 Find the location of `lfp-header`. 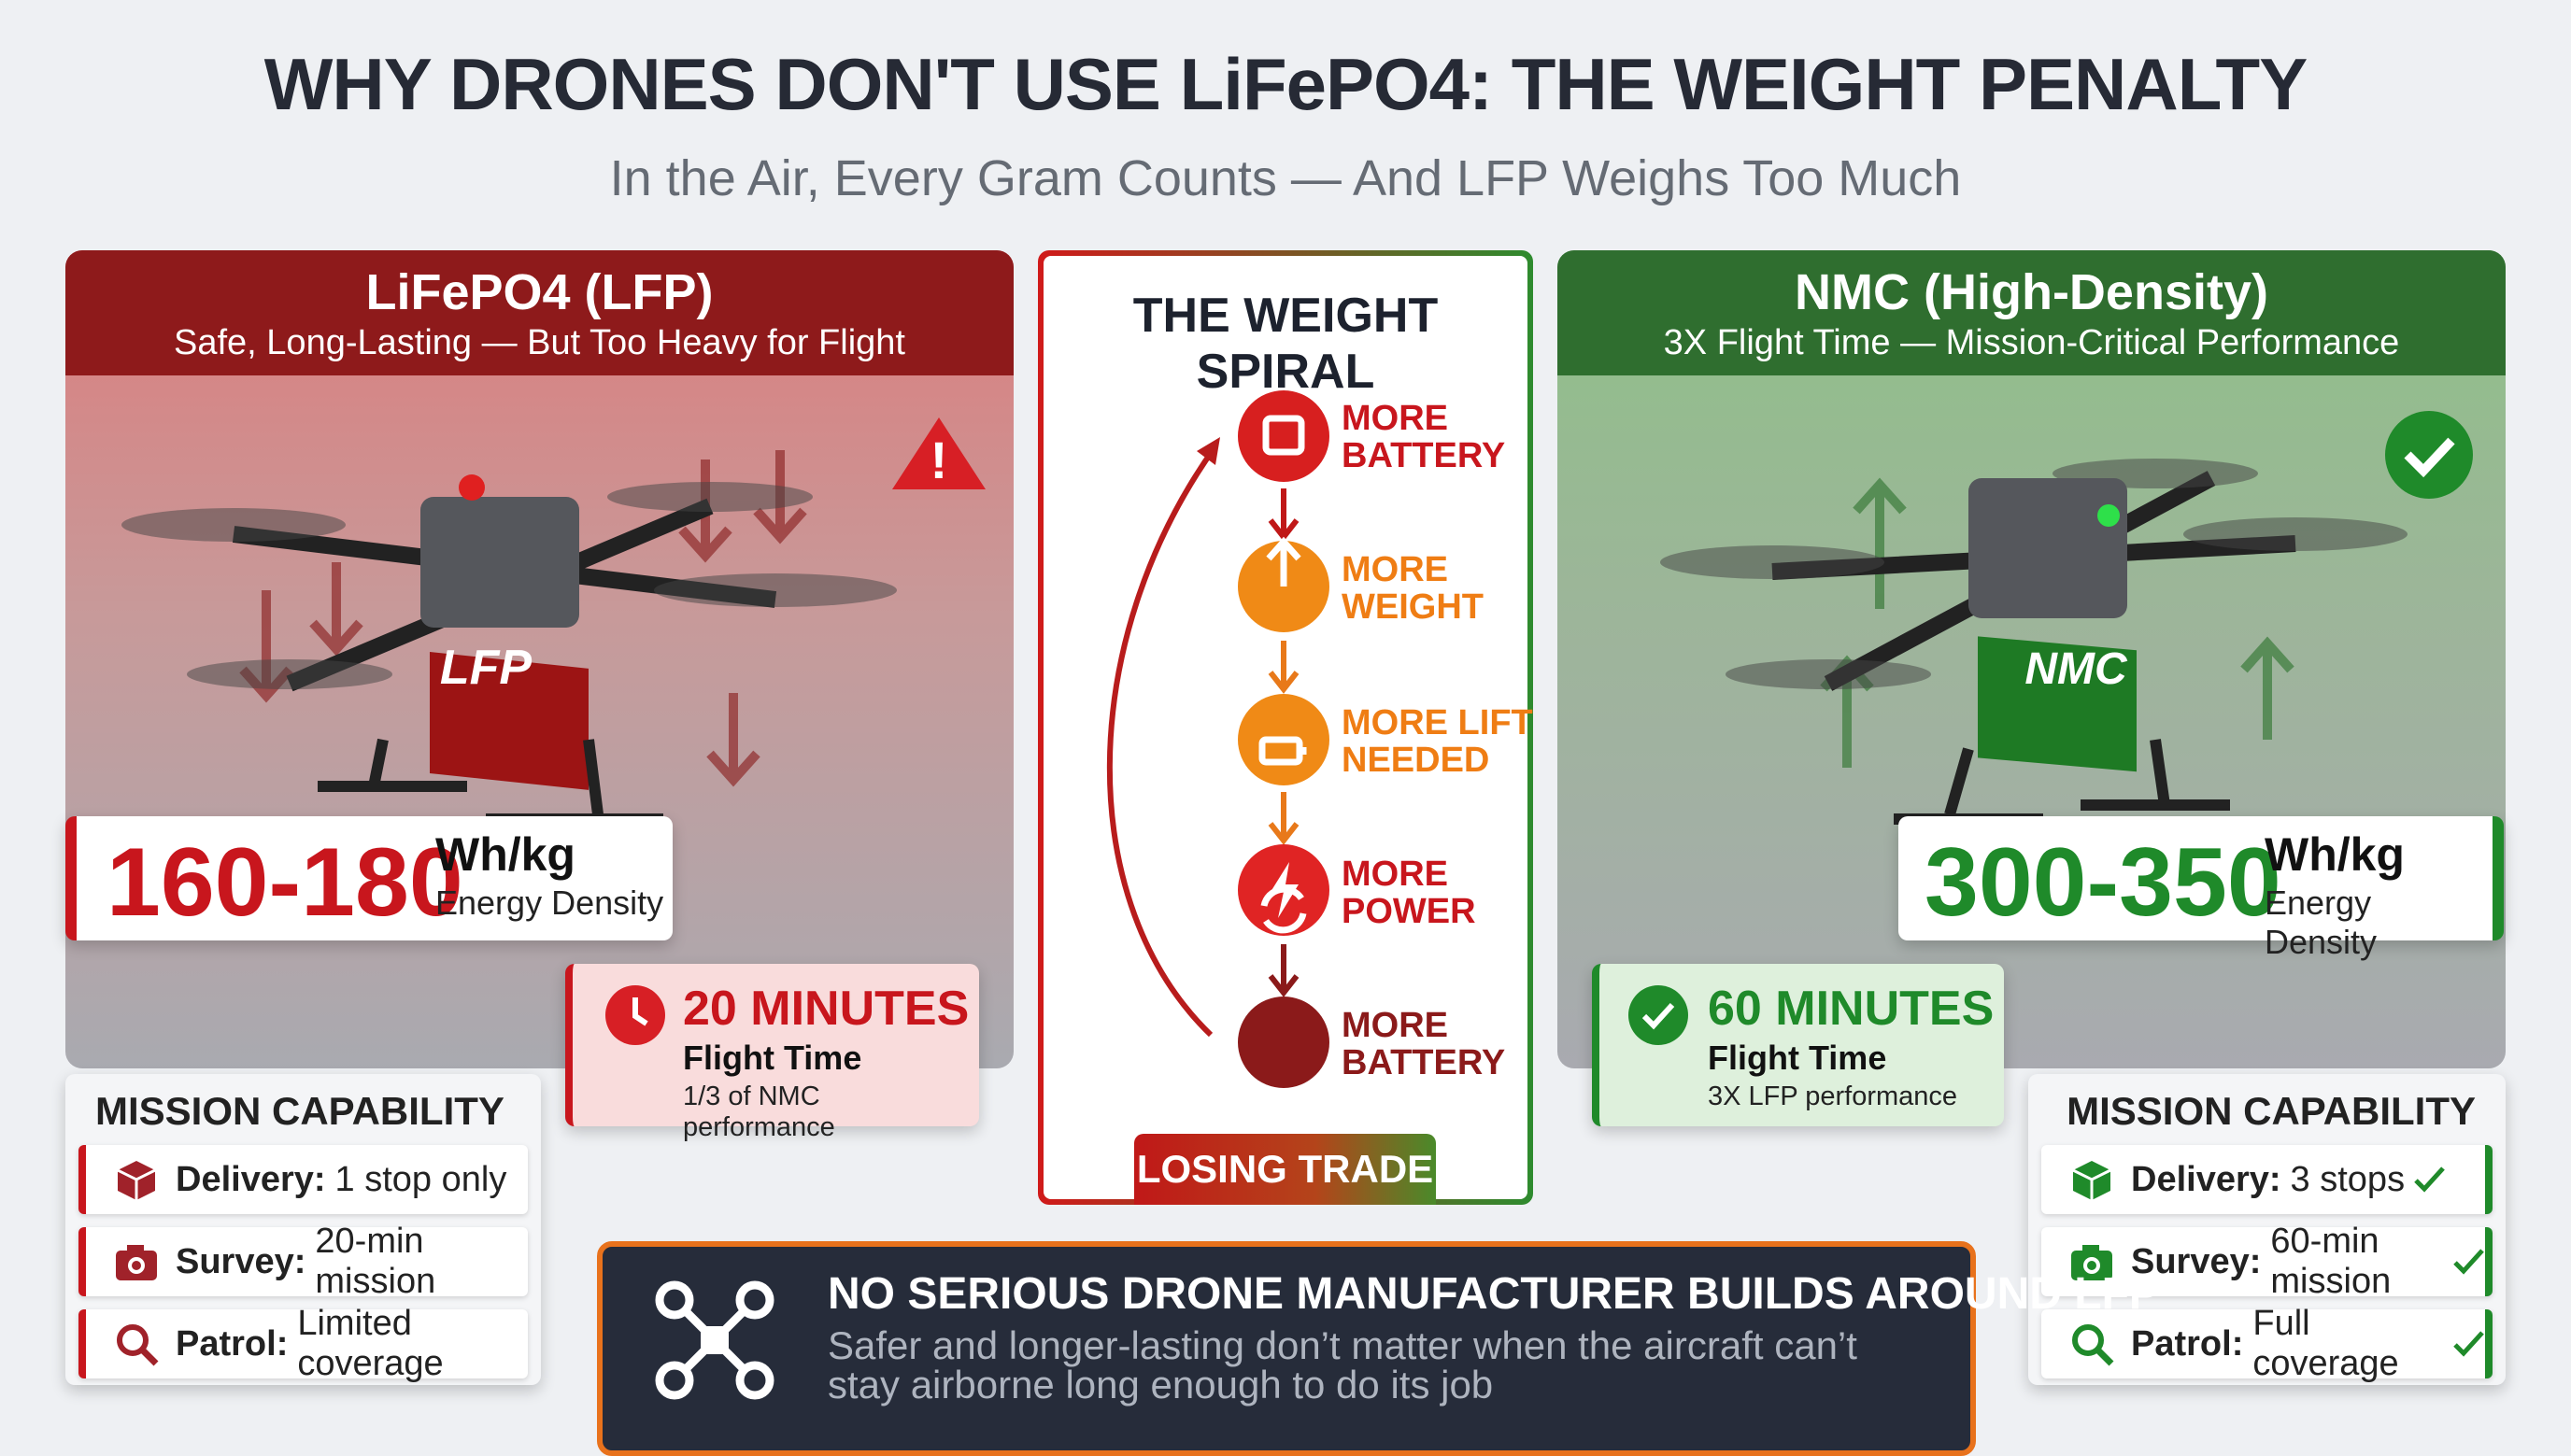

lfp-header is located at coordinates (539, 312).